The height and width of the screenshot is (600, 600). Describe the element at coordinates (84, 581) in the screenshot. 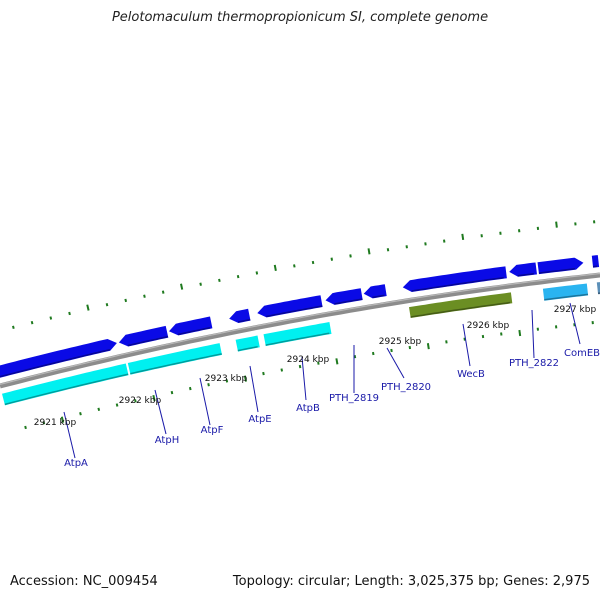

I see `accession-text: Accession: NC_009454` at that location.